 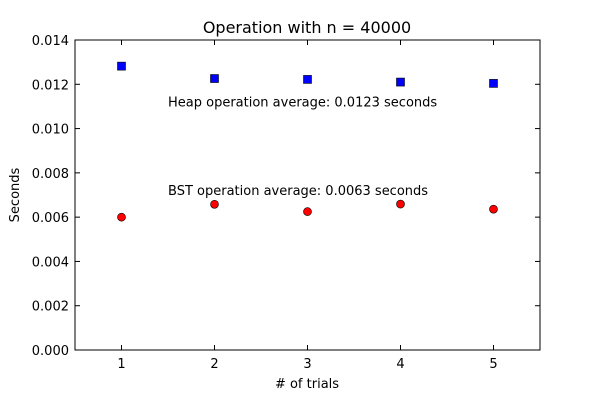 I want to click on y-axis-label: Seconds, so click(x=15, y=194).